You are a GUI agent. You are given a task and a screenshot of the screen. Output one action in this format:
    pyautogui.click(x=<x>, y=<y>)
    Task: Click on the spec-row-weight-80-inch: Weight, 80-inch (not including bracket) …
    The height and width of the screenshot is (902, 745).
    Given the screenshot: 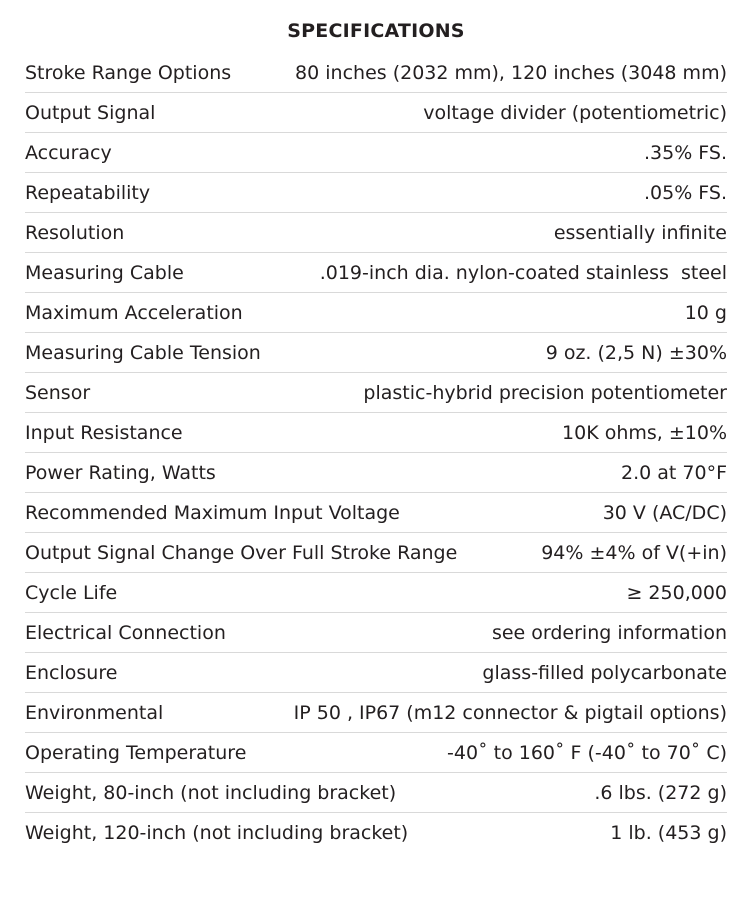 What is the action you would take?
    pyautogui.click(x=376, y=793)
    